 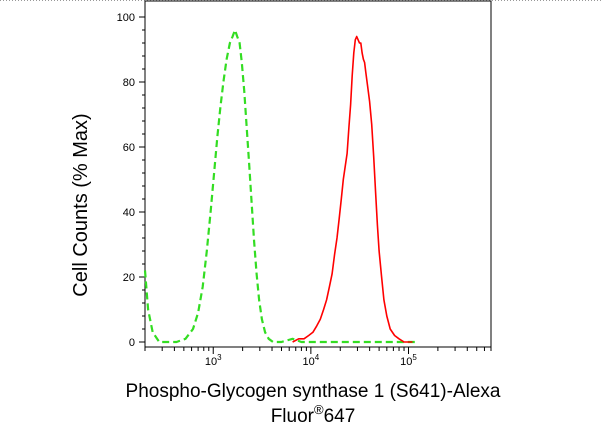 What do you see at coordinates (126, 18) in the screenshot?
I see `y-tick-label: 100` at bounding box center [126, 18].